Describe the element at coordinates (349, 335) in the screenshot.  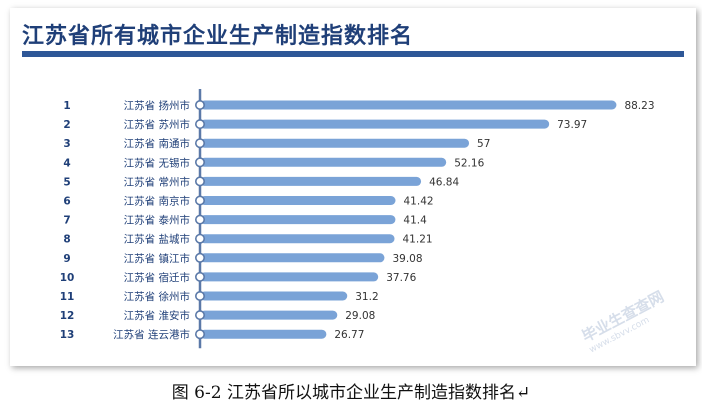
I see `value-label: 26.77` at that location.